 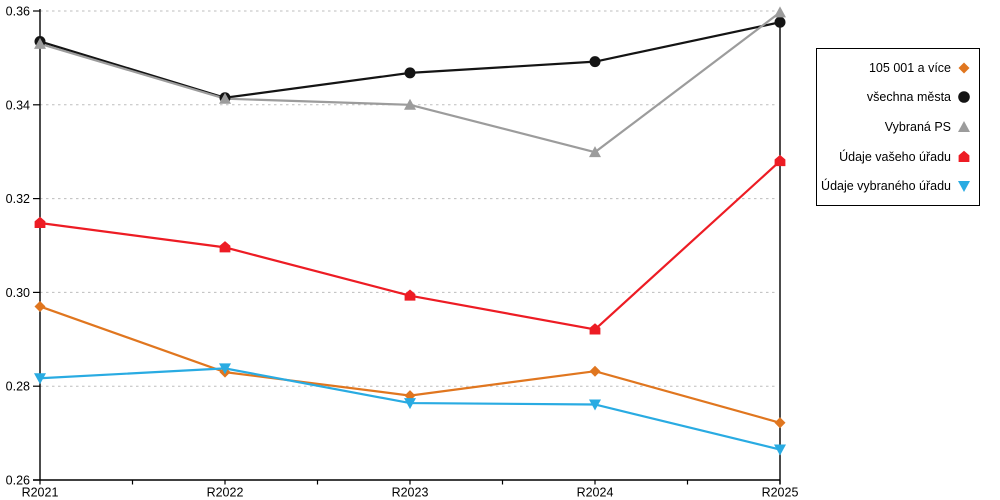 I want to click on y-tick-label: 0.32, so click(x=18, y=199).